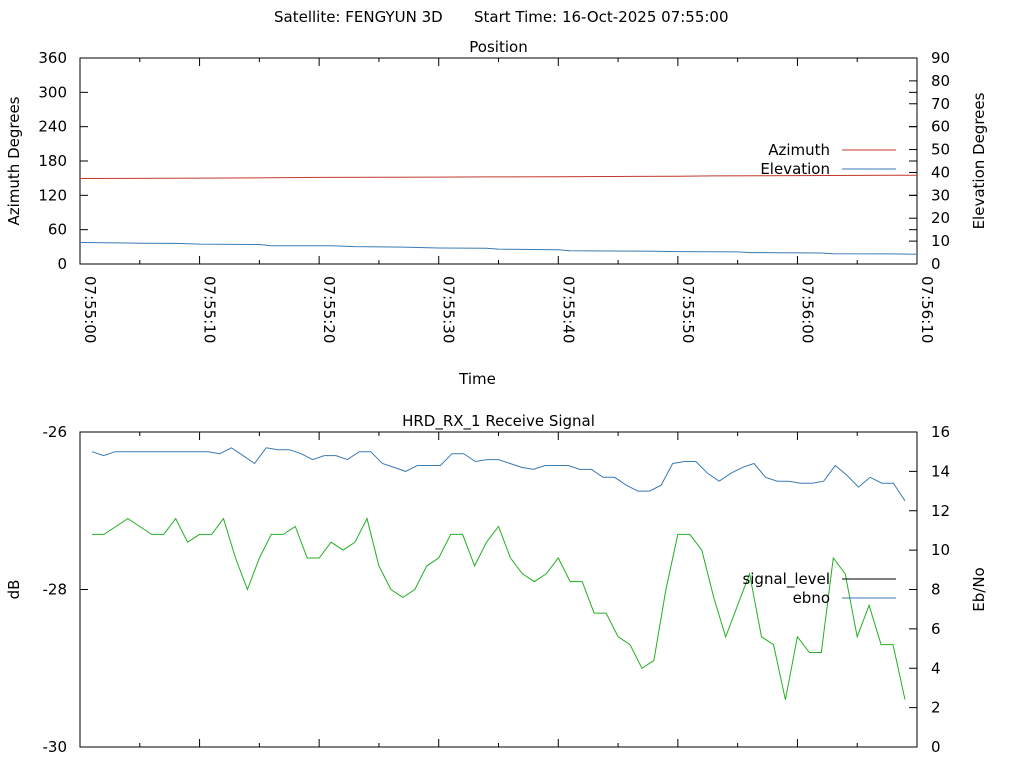 This screenshot has width=1024, height=768. I want to click on y-tick-label: 60, so click(57, 230).